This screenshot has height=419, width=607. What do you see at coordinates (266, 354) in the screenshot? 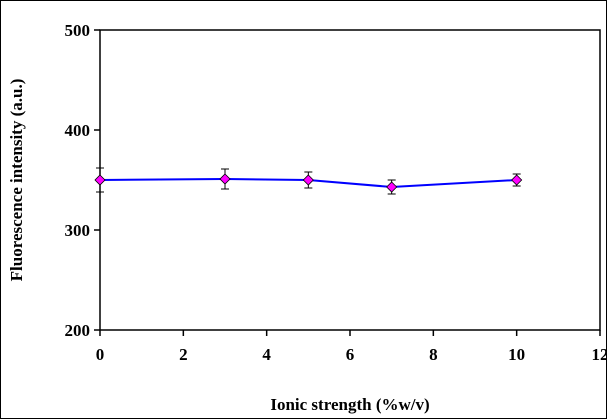
I see `x-tick-label: 4` at bounding box center [266, 354].